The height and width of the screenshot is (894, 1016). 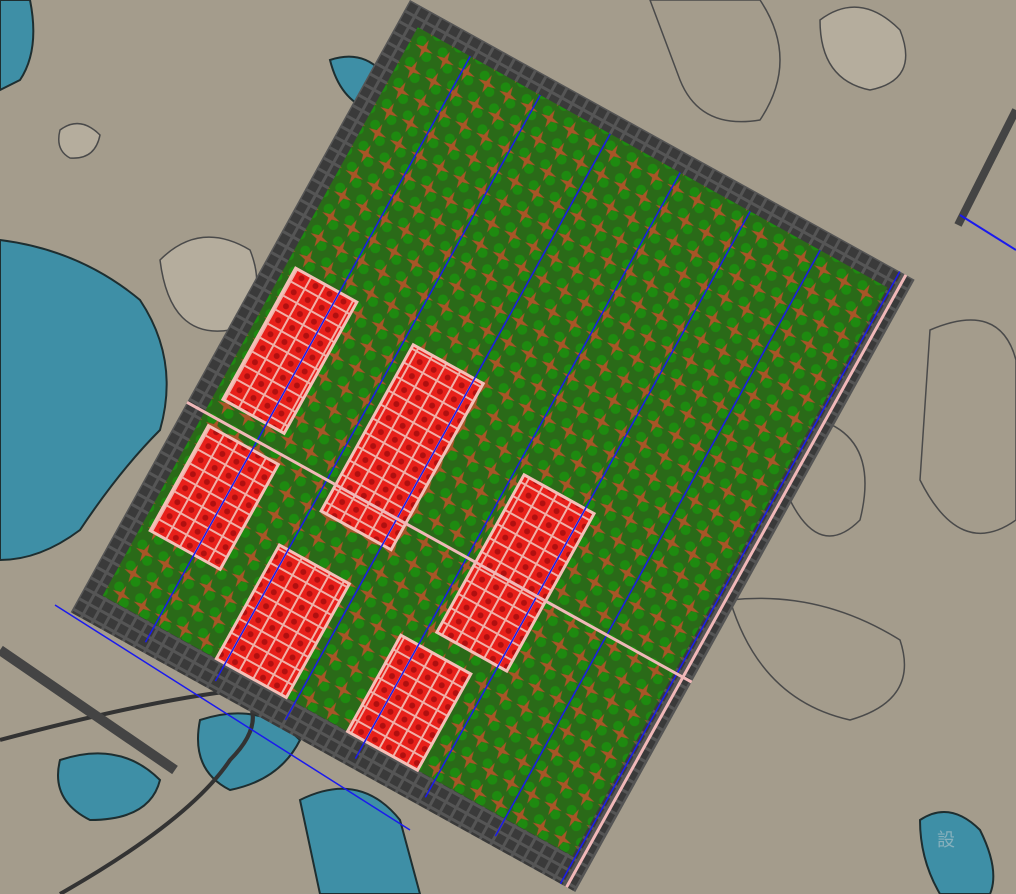 I want to click on rail-line, so click(x=985, y=167).